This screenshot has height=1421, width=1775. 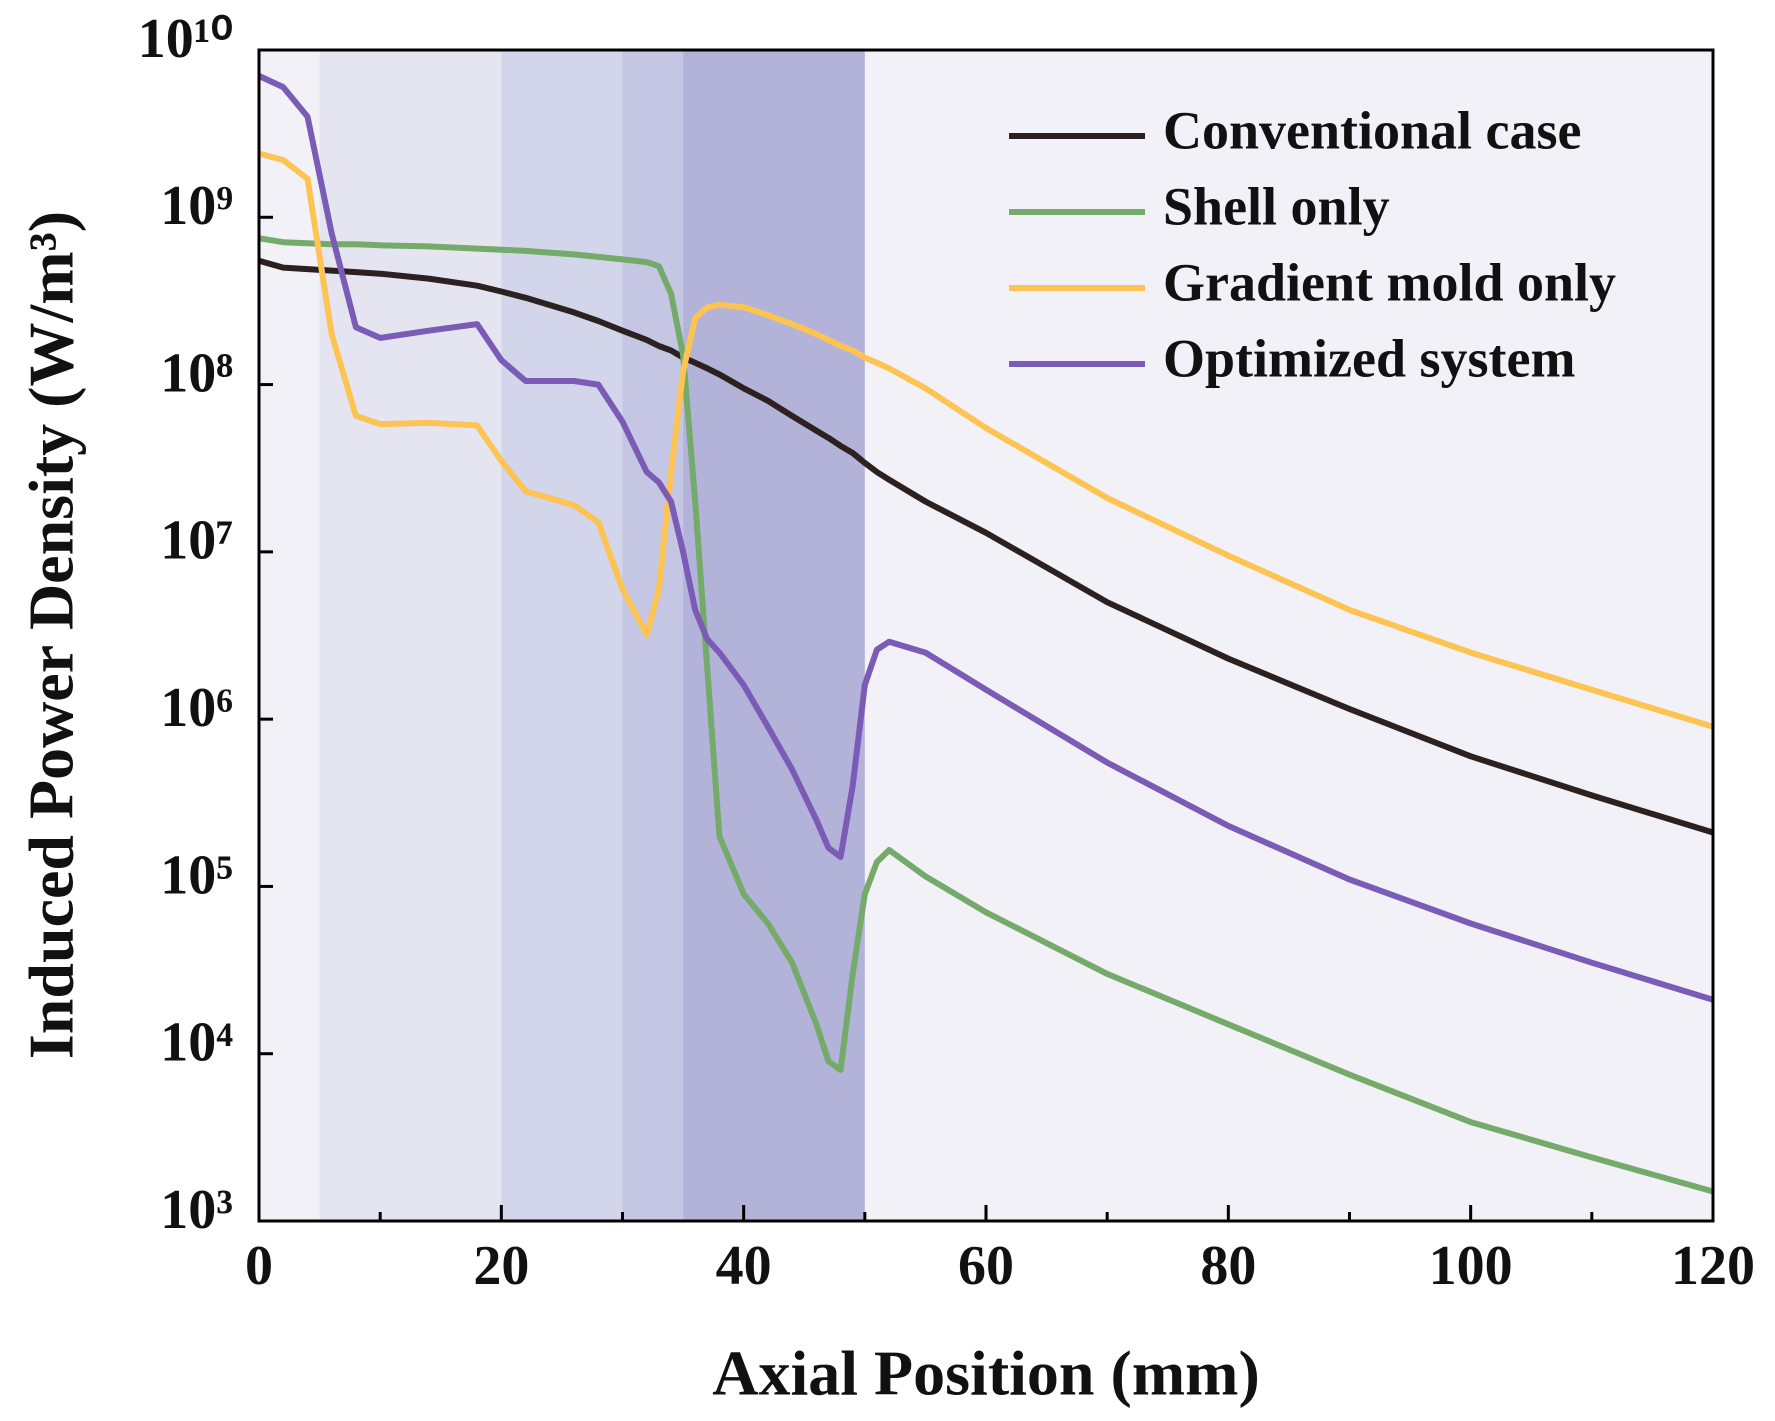 I want to click on y-tick-label: 10⁵, so click(x=196, y=875).